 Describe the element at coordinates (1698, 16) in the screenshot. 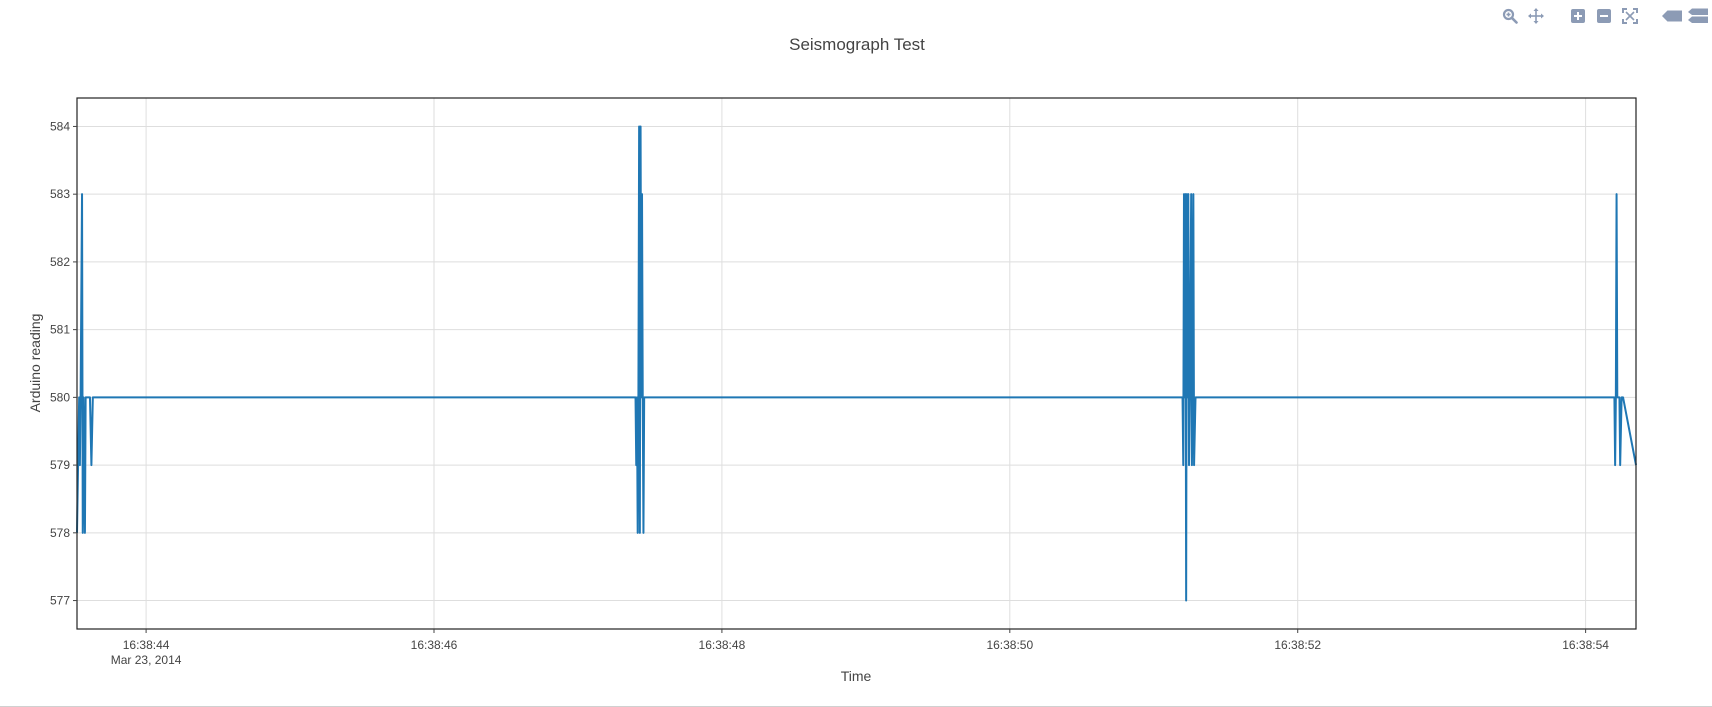

I see `hover-compare-icon` at that location.